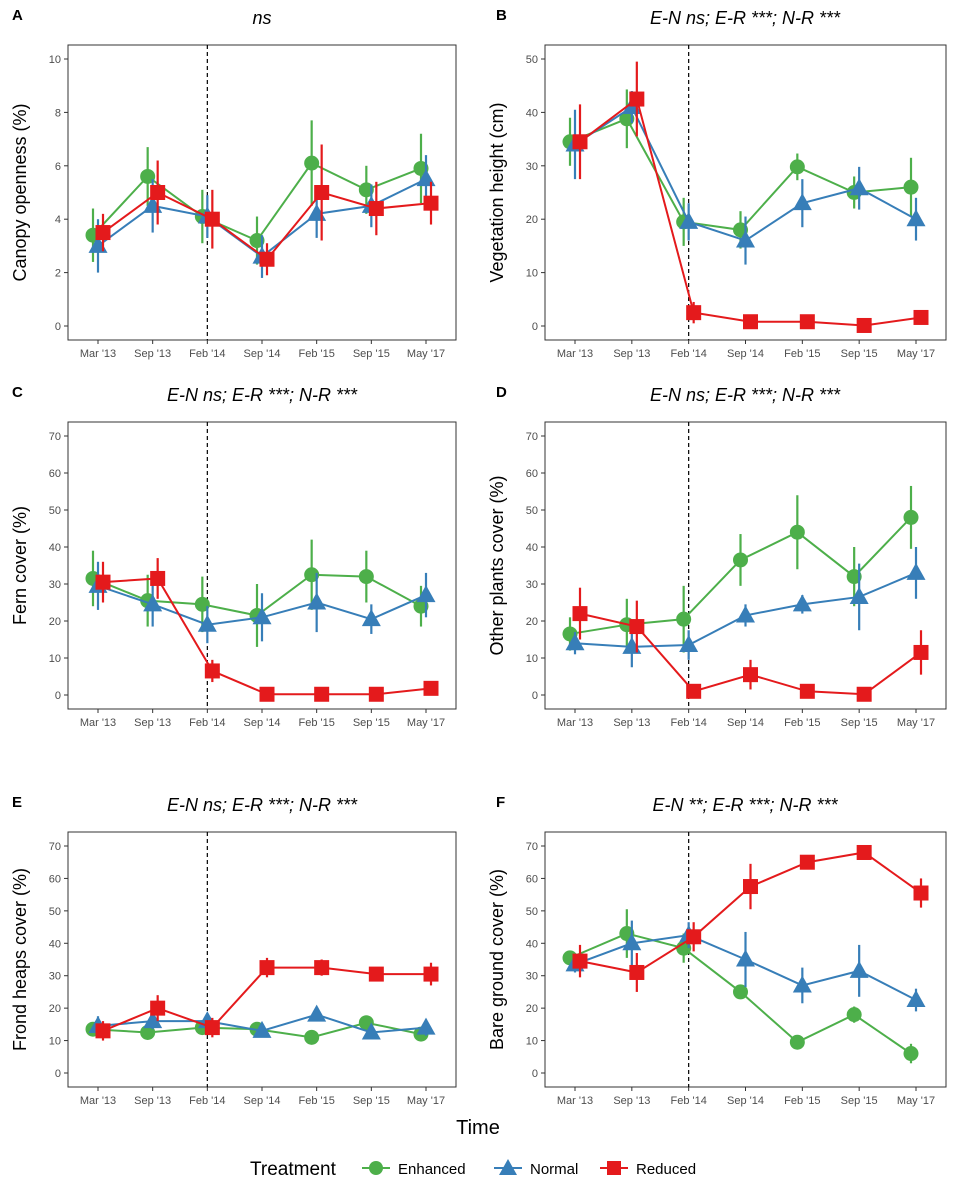 This screenshot has width=957, height=1186. Describe the element at coordinates (262, 805) in the screenshot. I see `panel-title-e: E-N ns; E-R ***; N-R ***` at that location.